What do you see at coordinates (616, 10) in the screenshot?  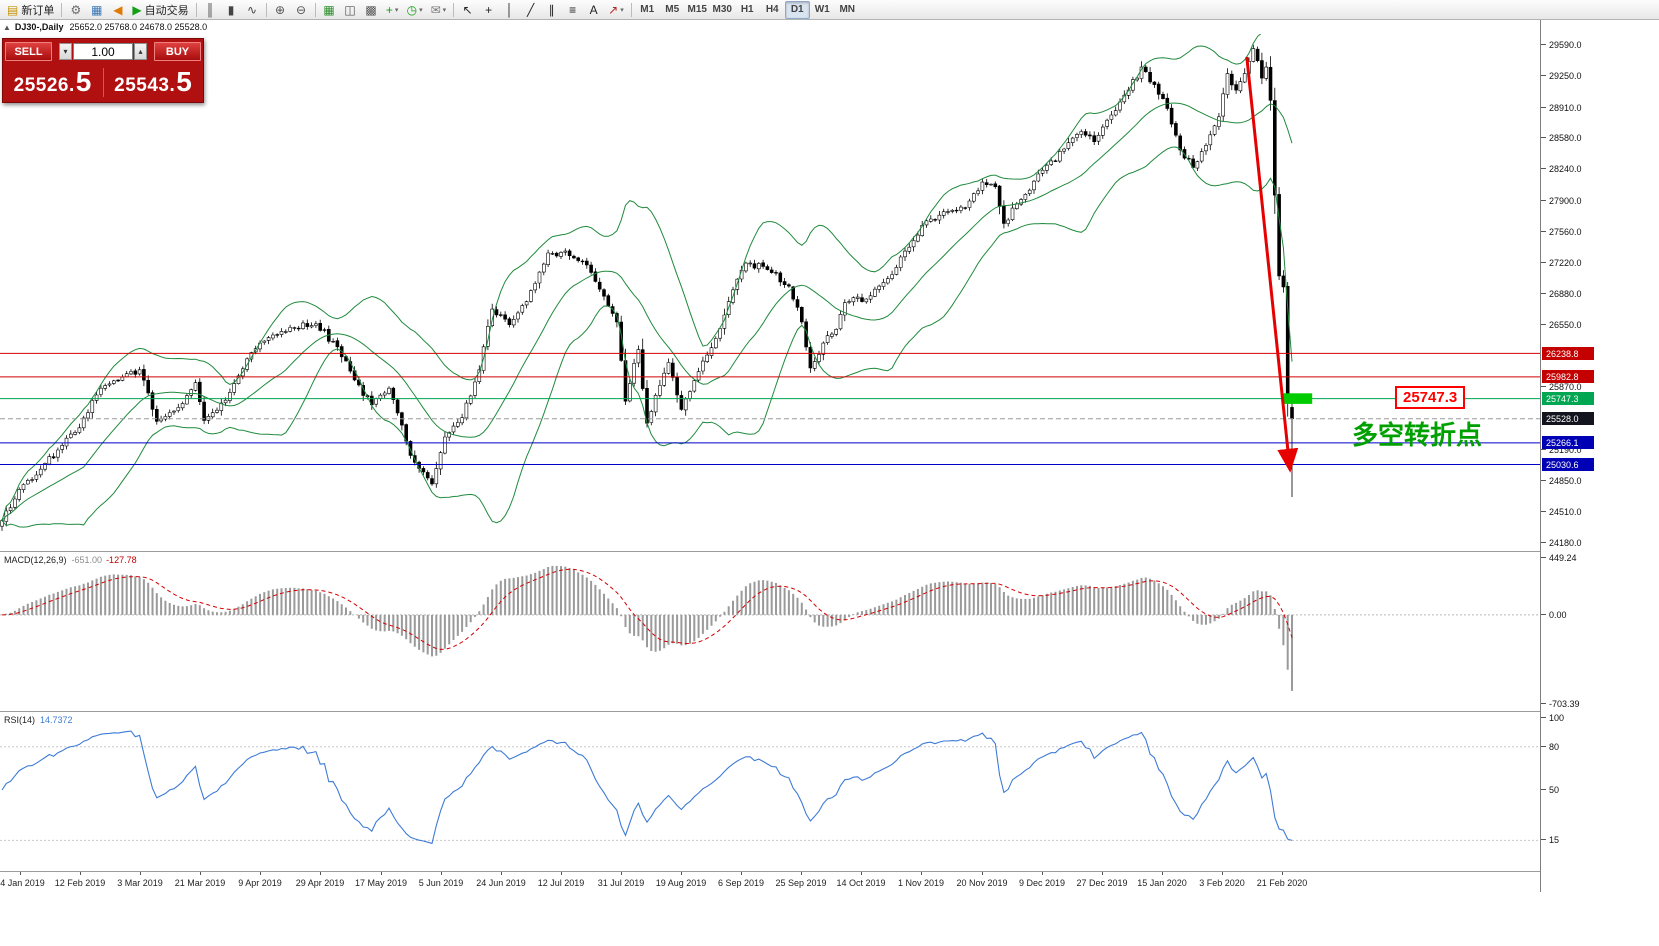 I see `arrows-button: ↗ ▾` at bounding box center [616, 10].